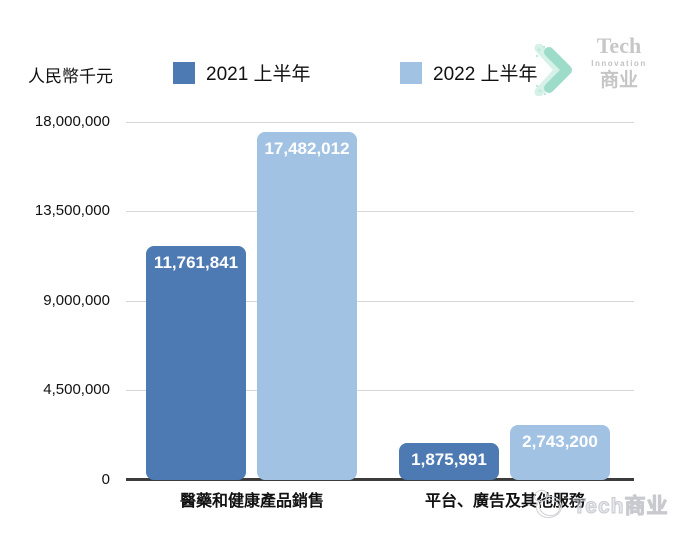  Describe the element at coordinates (560, 452) in the screenshot. I see `bar-2022-platform-services: 2,743,200` at that location.